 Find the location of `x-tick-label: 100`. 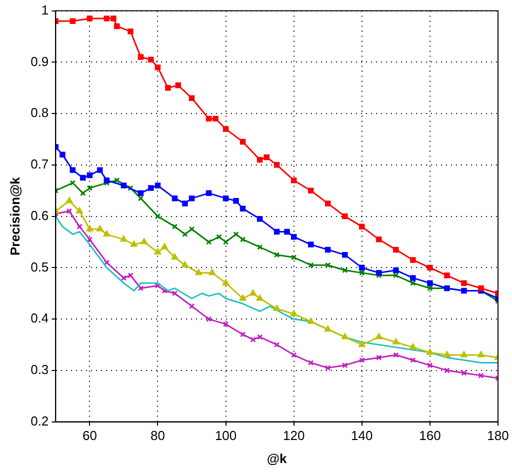

x-tick-label: 100 is located at coordinates (225, 436).